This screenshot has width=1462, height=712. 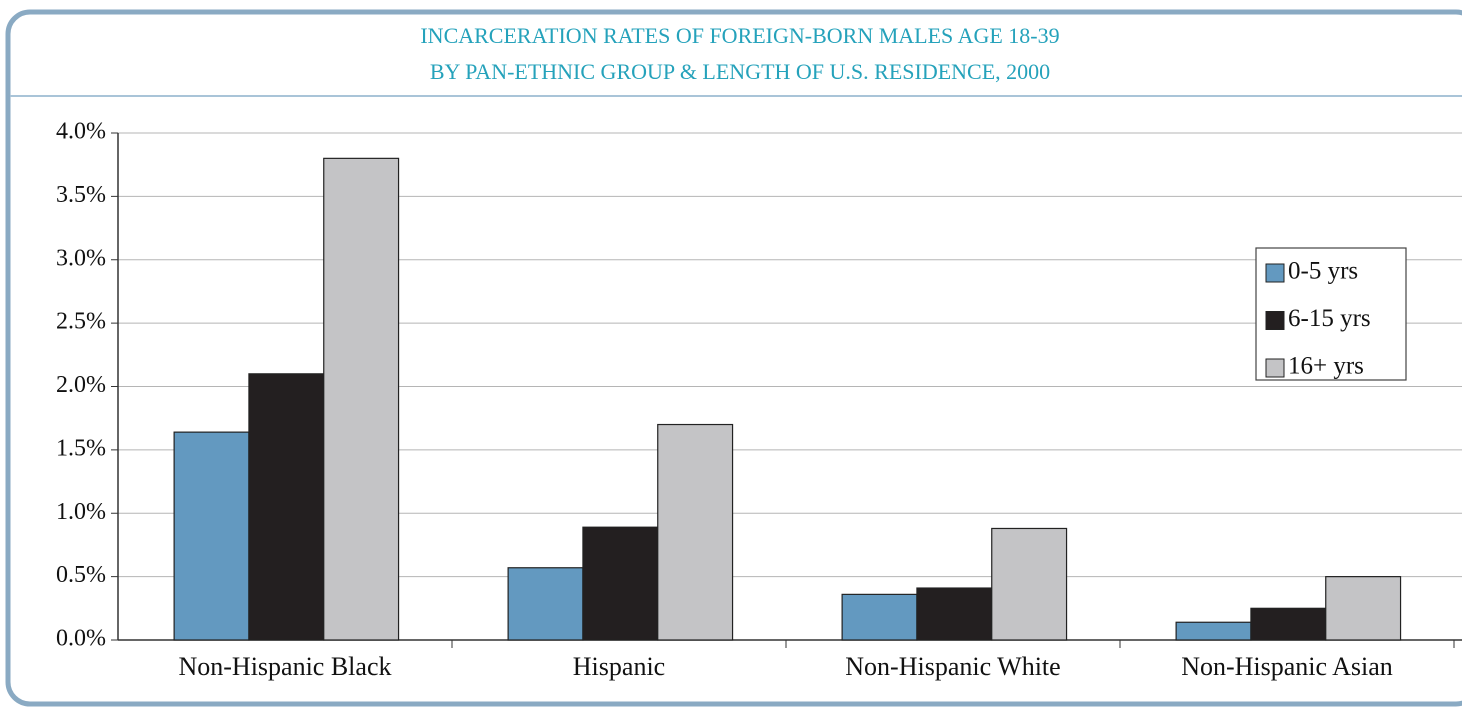 What do you see at coordinates (619, 666) in the screenshot?
I see `x-tick-label: Hispanic` at bounding box center [619, 666].